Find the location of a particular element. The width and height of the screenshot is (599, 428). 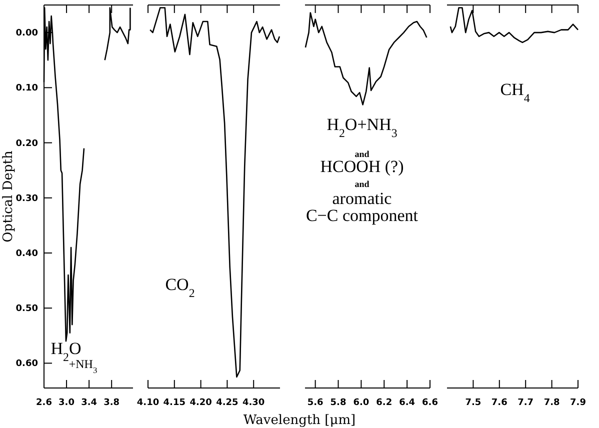

x-tick-label: 4.15 is located at coordinates (174, 403).